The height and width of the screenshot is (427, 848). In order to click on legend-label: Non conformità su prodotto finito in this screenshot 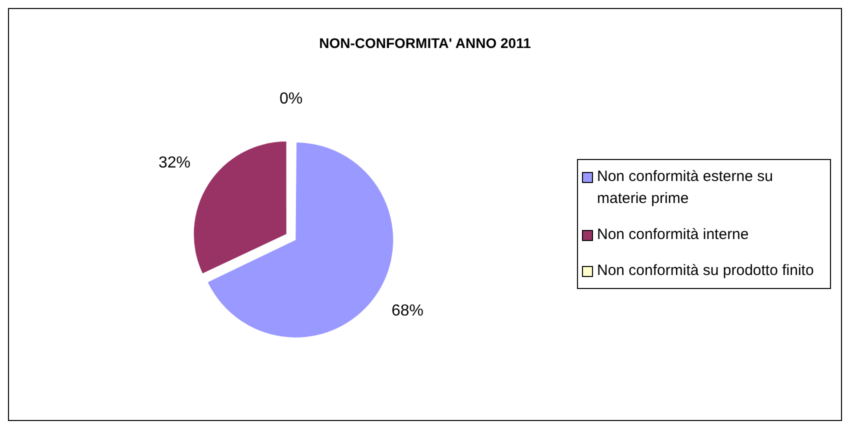, I will do `click(705, 271)`.